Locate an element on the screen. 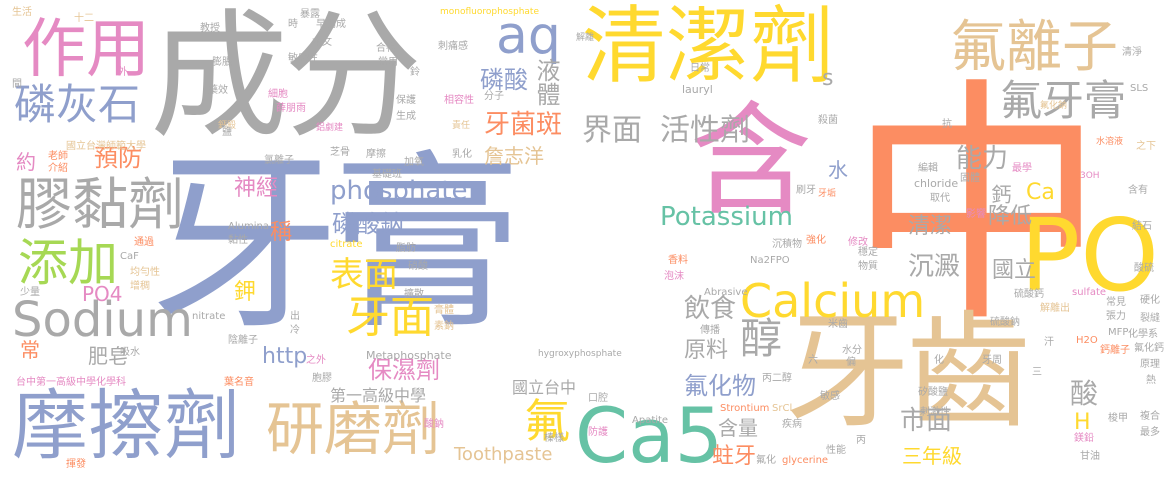  word-ke-dian: 鈣殿 is located at coordinates (227, 126).